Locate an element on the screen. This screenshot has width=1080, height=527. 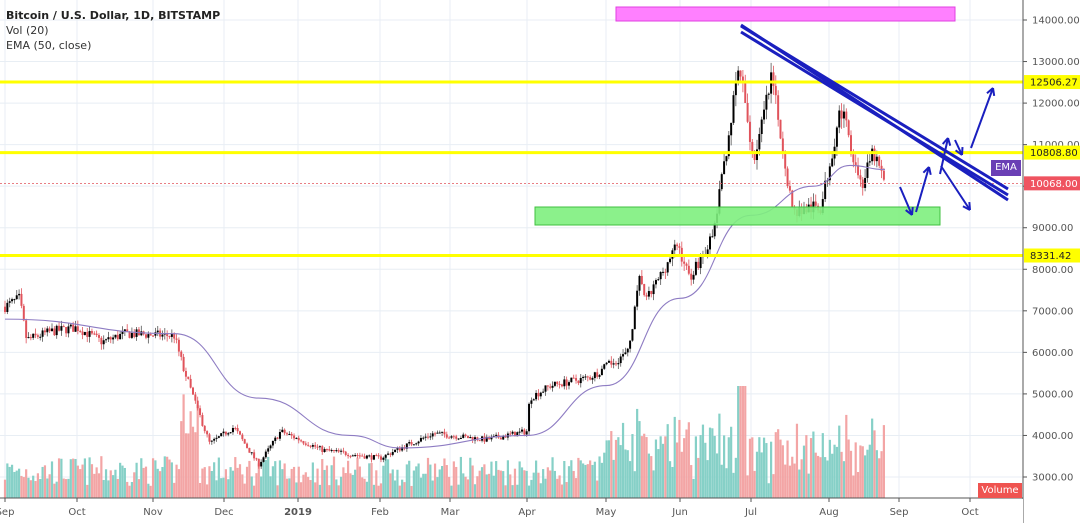
ema-badge-label: EMA is located at coordinates (1006, 167).